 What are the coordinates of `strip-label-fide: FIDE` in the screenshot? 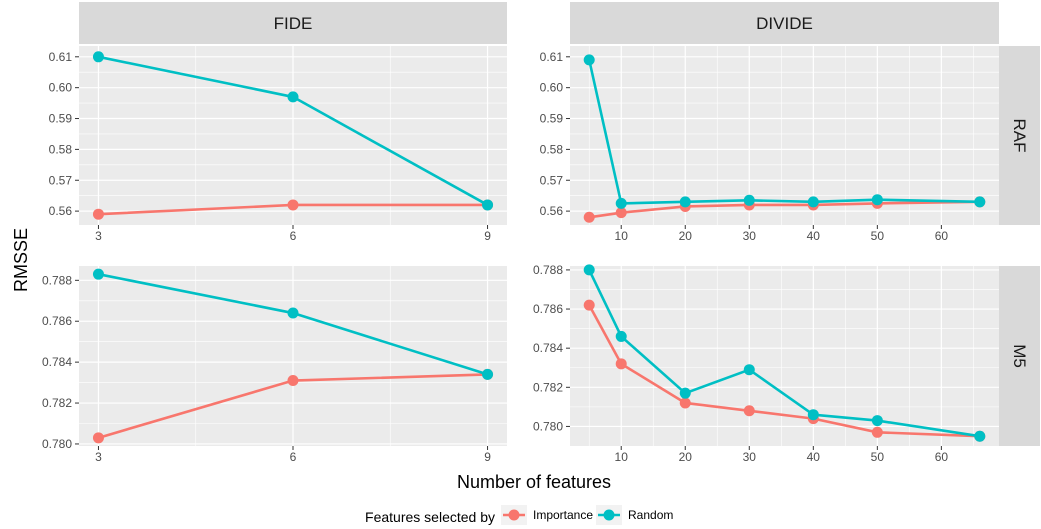 It's located at (293, 23).